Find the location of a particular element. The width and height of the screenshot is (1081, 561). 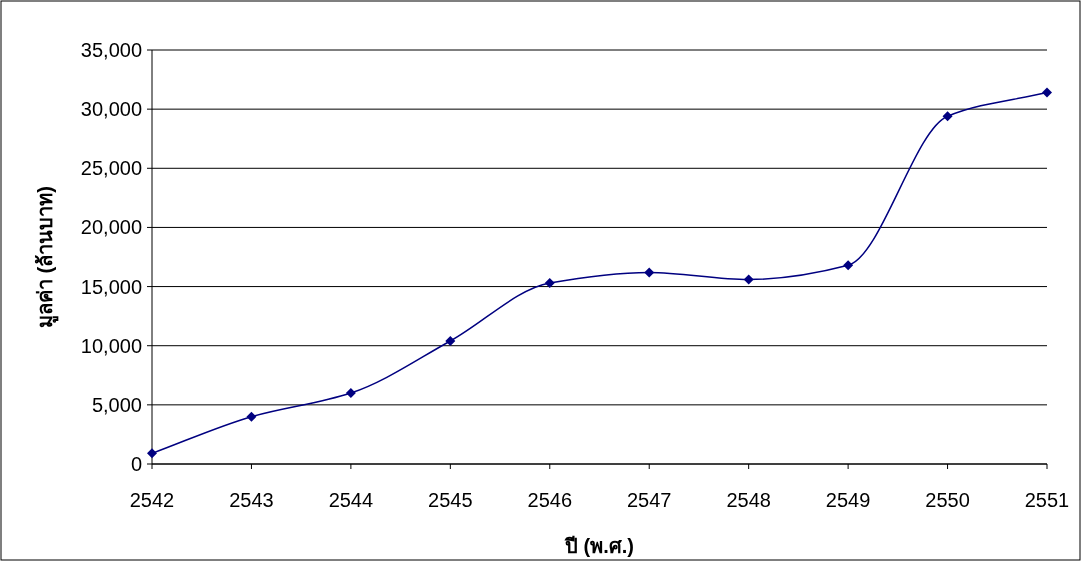

y-tick-label: 20,000 is located at coordinates (111, 227).